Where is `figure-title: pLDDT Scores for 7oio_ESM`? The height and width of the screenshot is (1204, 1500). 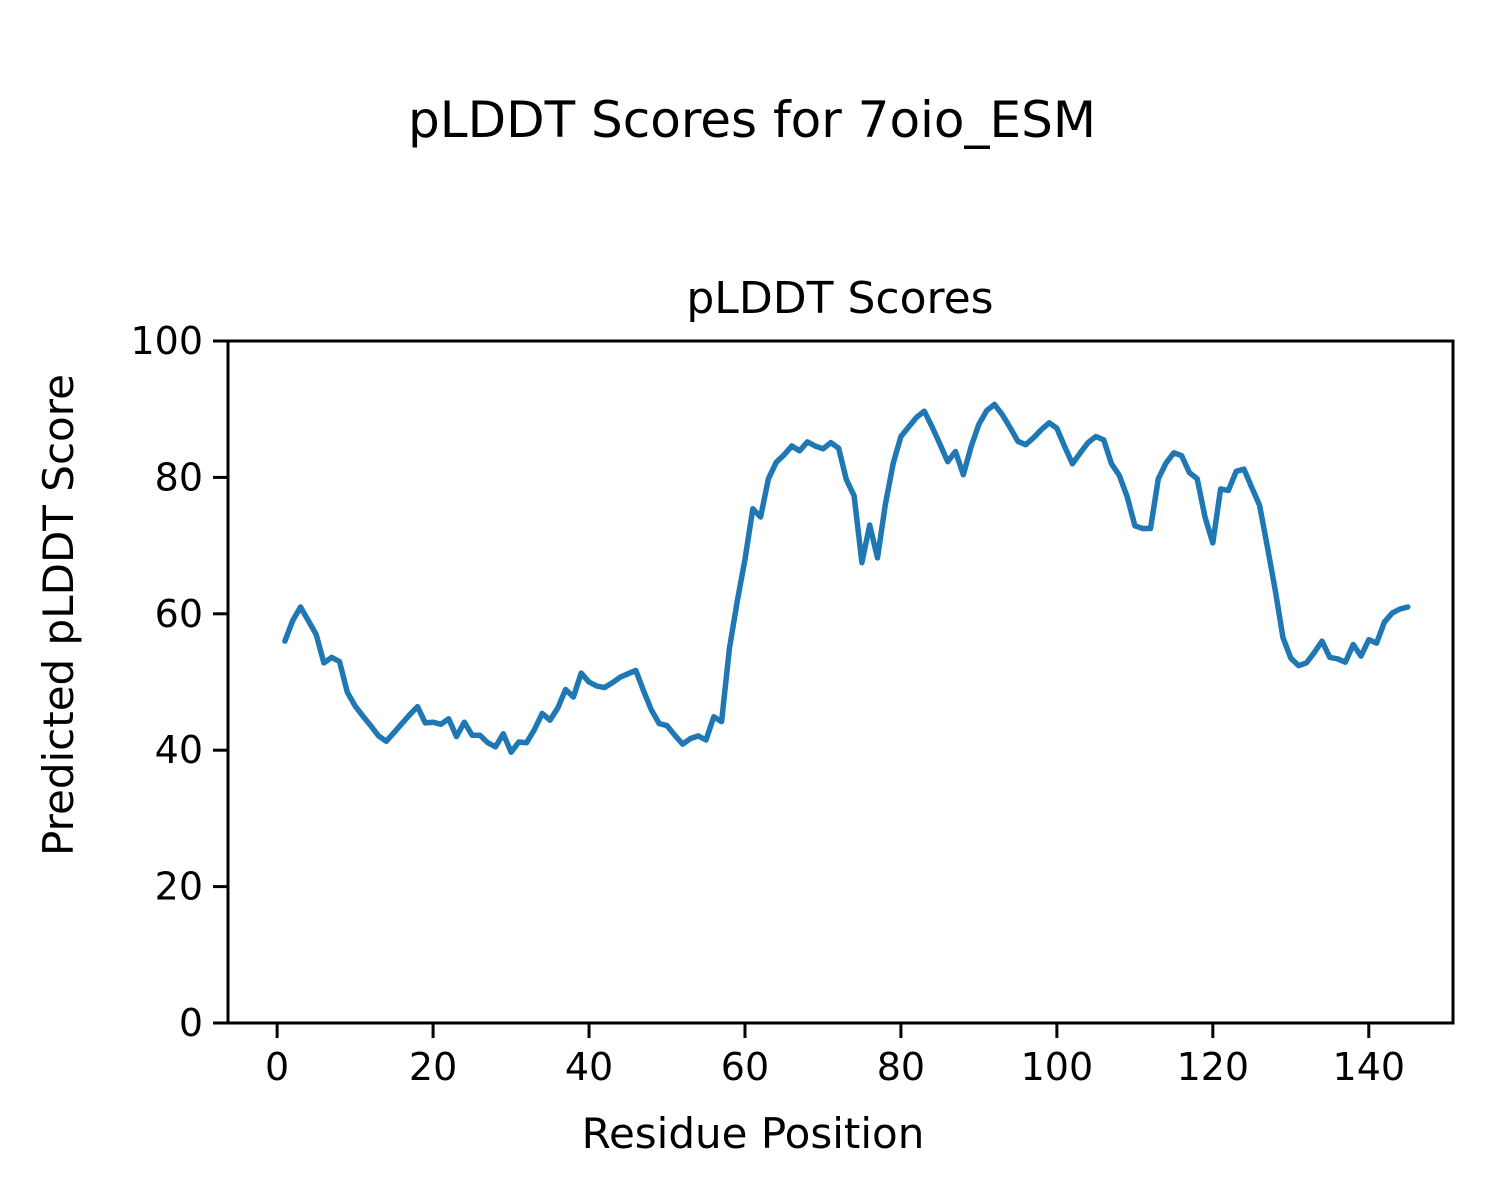 figure-title: pLDDT Scores for 7oio_ESM is located at coordinates (752, 120).